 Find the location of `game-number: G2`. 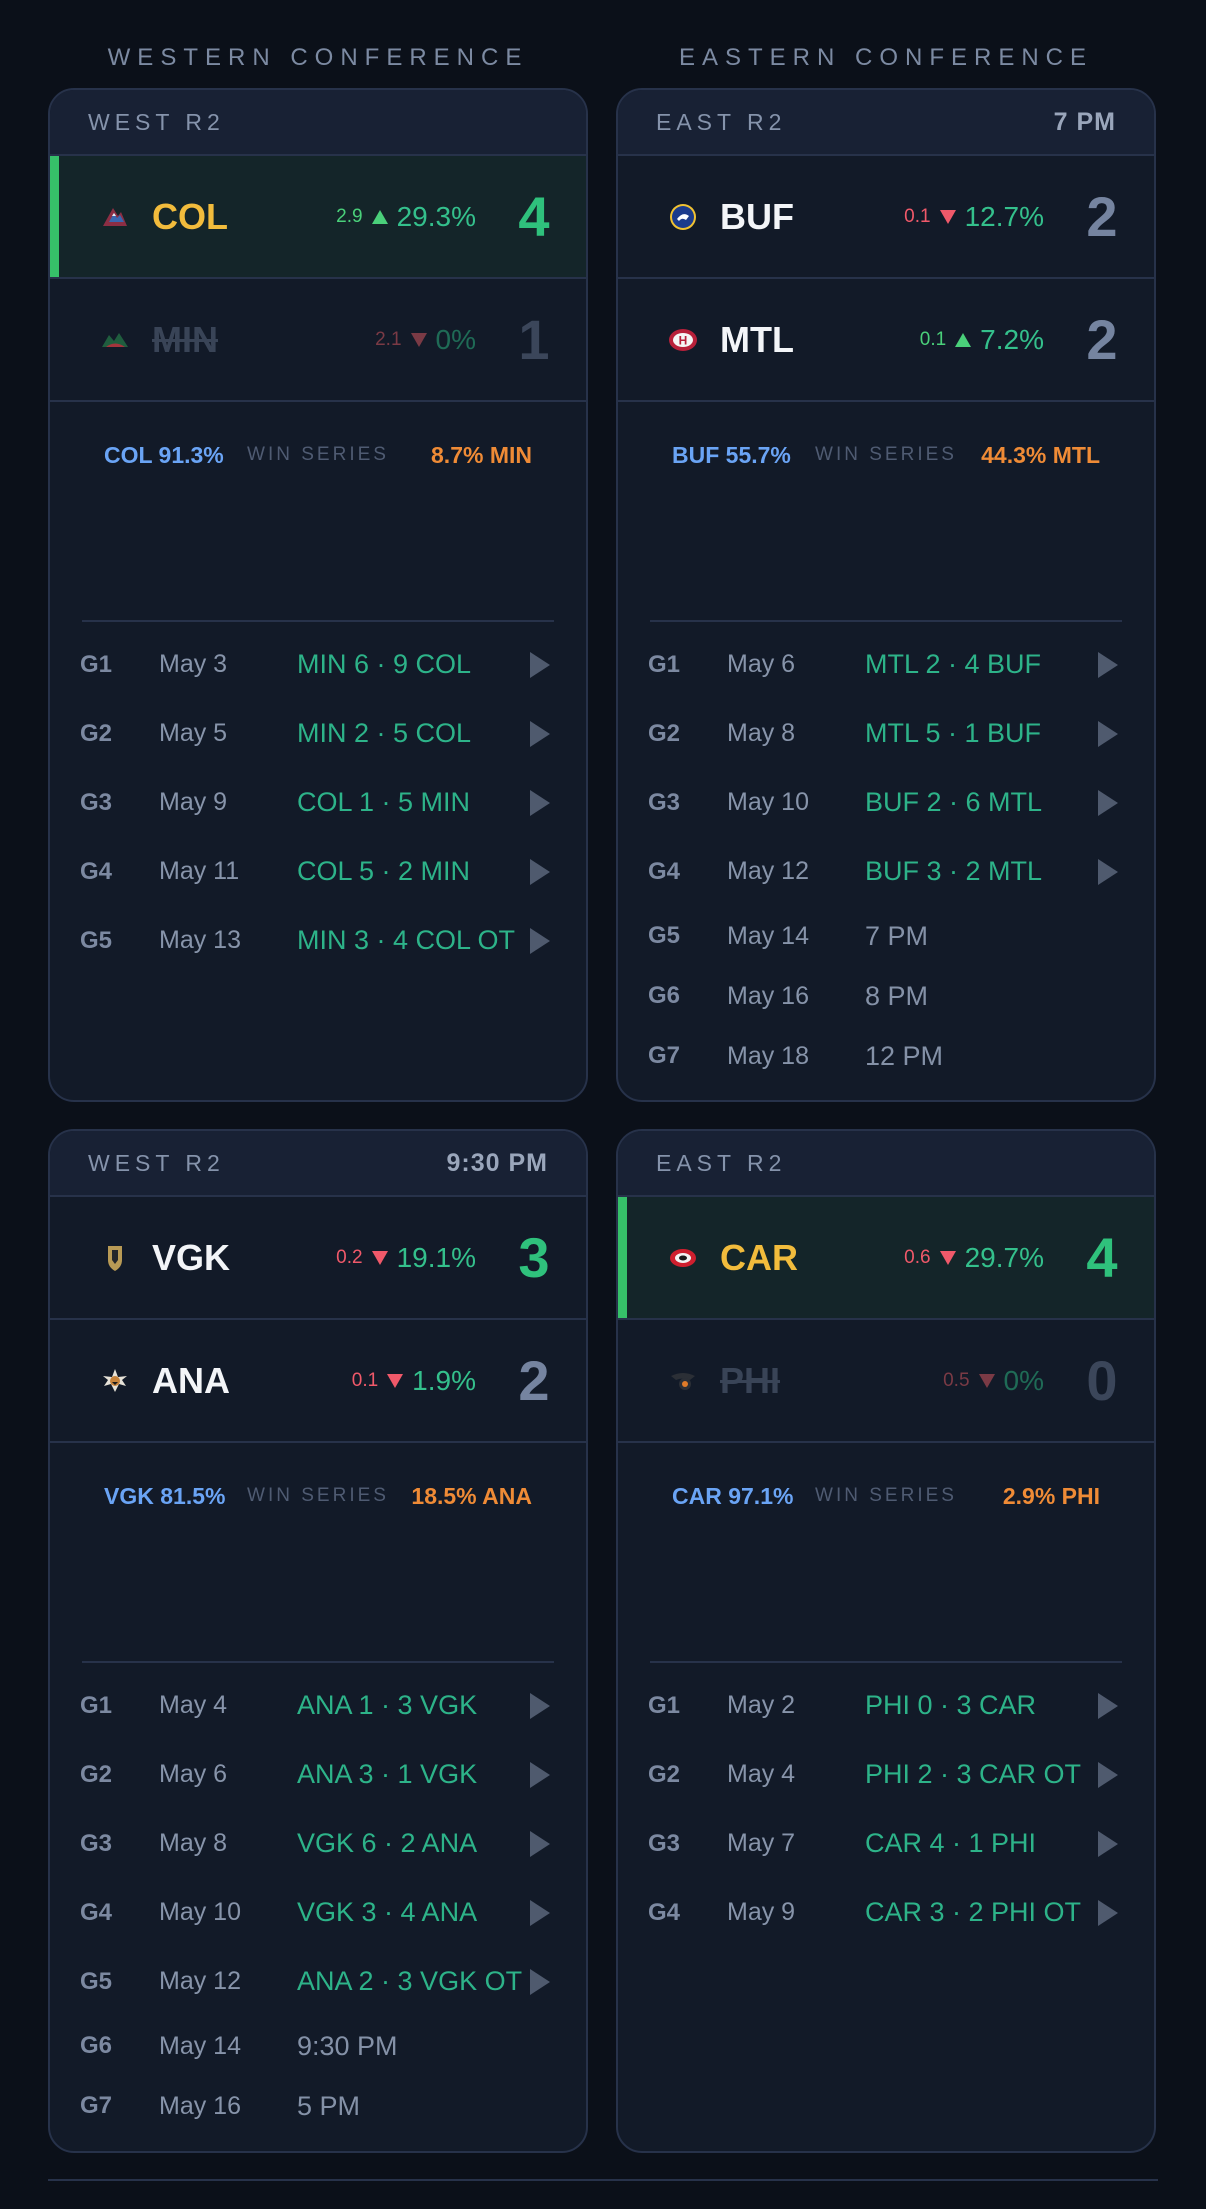

game-number: G2 is located at coordinates (96, 733).